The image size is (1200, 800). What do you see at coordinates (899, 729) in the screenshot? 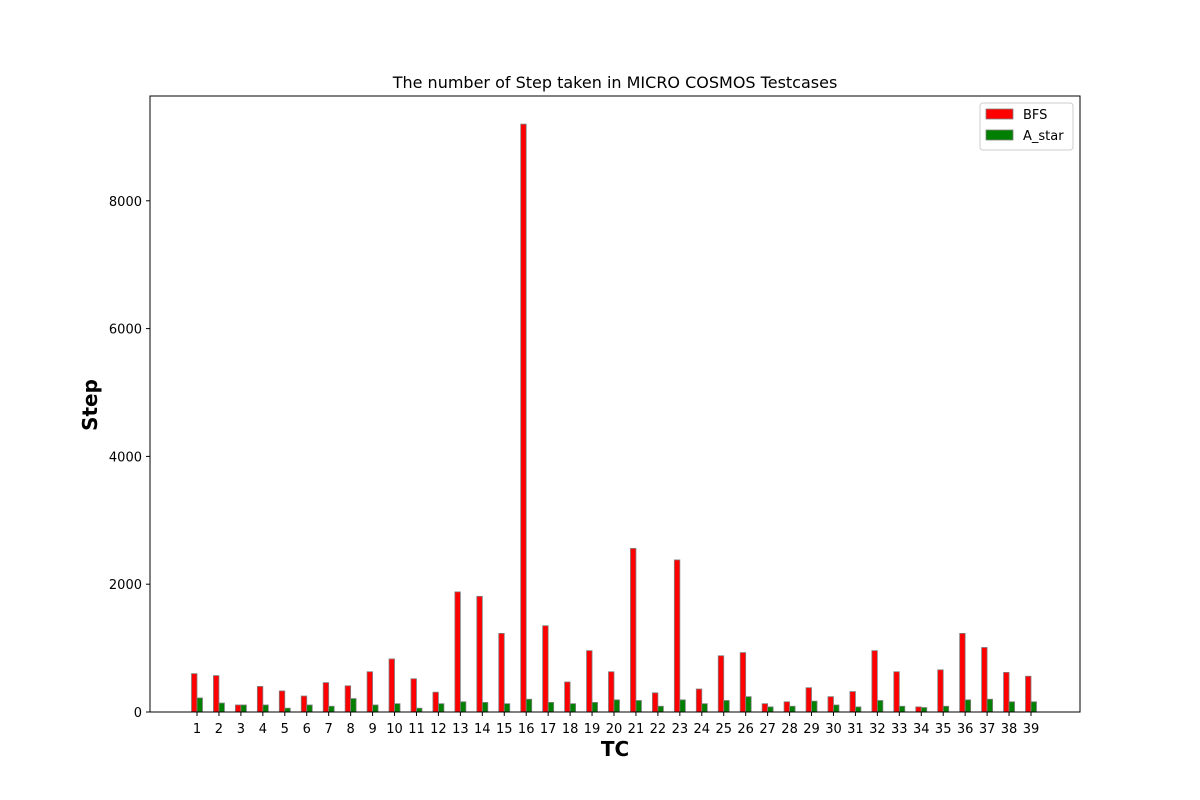
I see `x-tick-label-33: 33` at bounding box center [899, 729].